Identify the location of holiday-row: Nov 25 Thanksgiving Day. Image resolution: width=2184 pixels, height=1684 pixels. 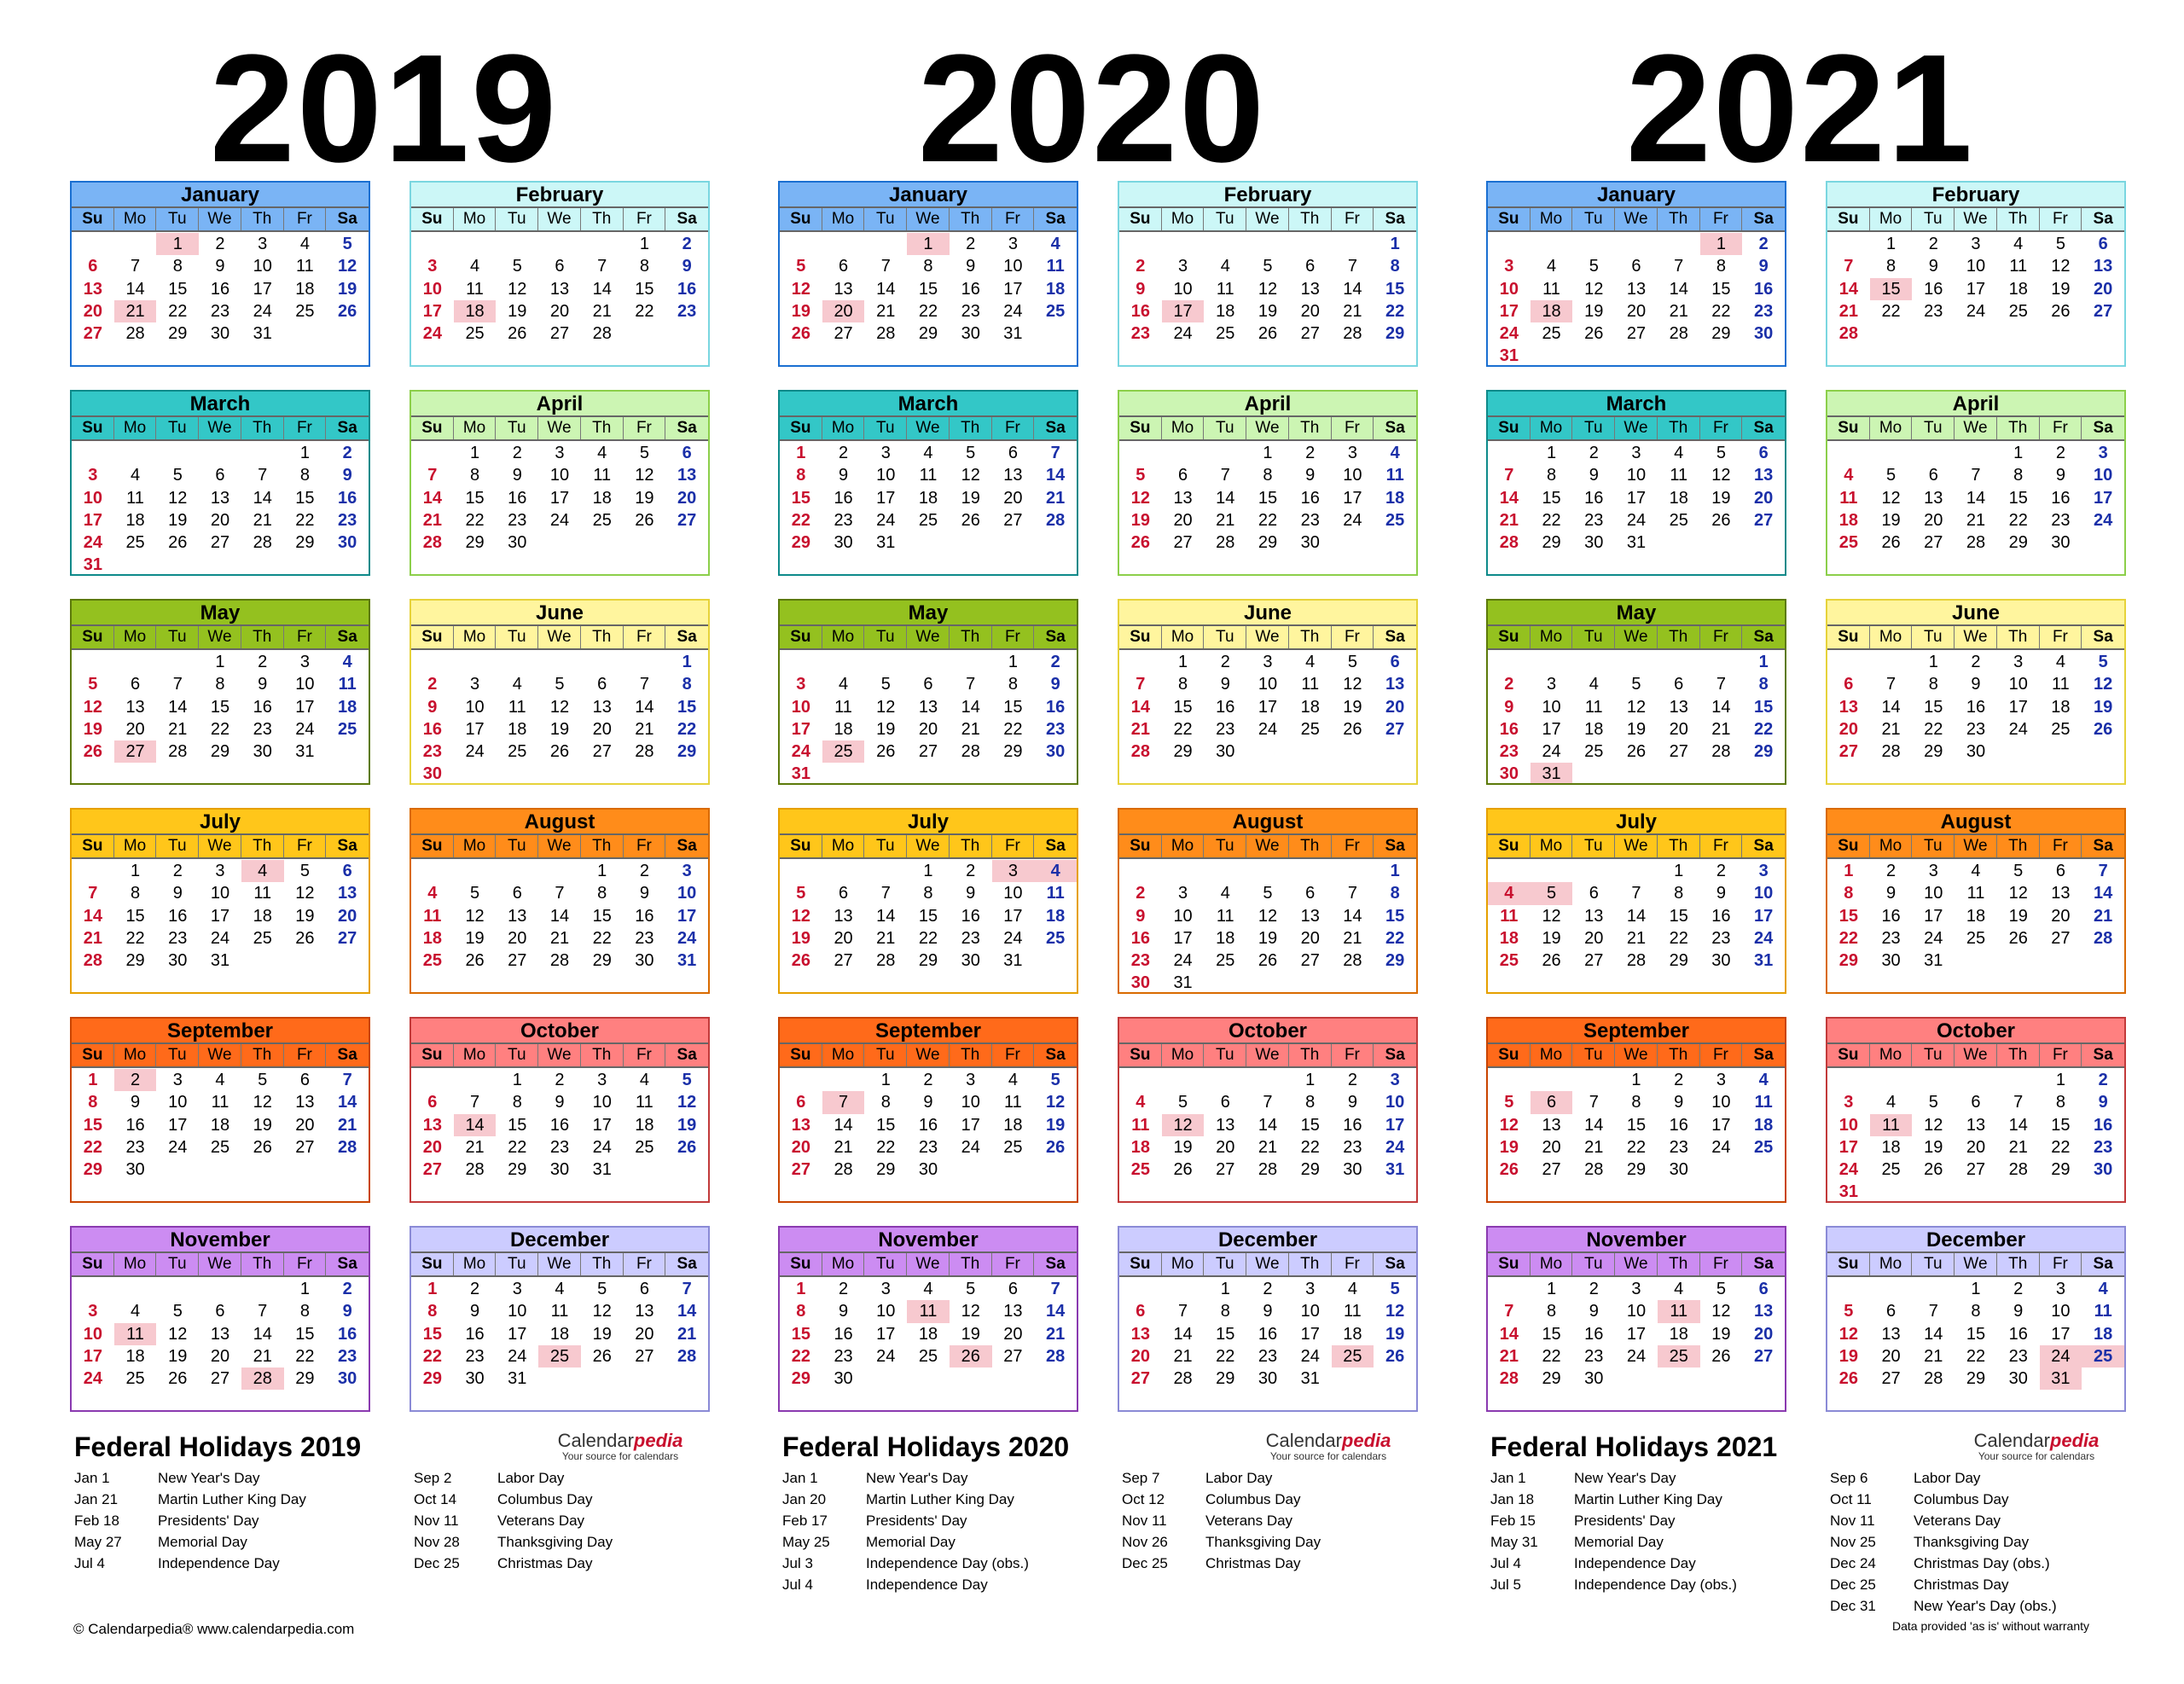
(1943, 1542).